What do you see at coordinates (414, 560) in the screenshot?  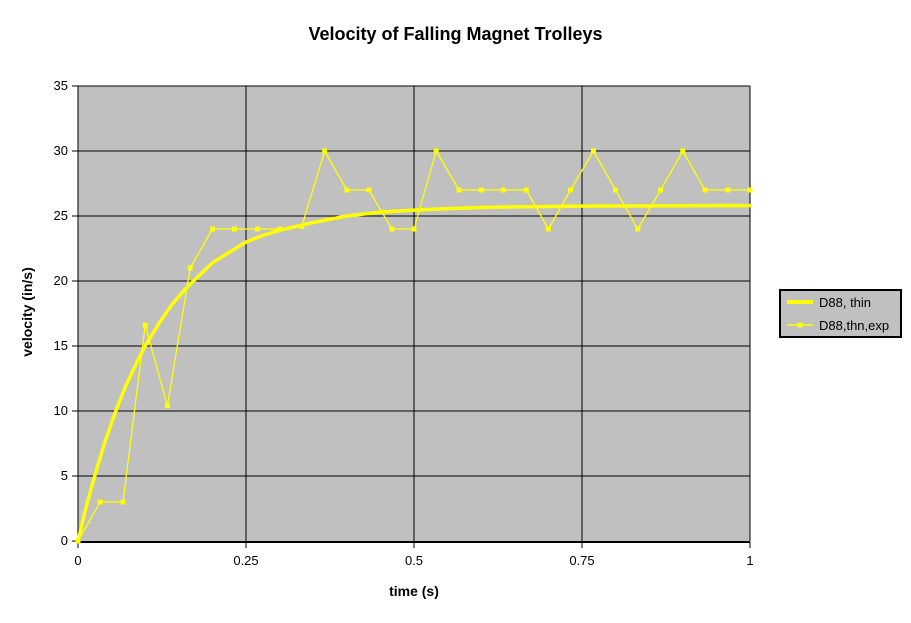 I see `x-tick-label: 0.5` at bounding box center [414, 560].